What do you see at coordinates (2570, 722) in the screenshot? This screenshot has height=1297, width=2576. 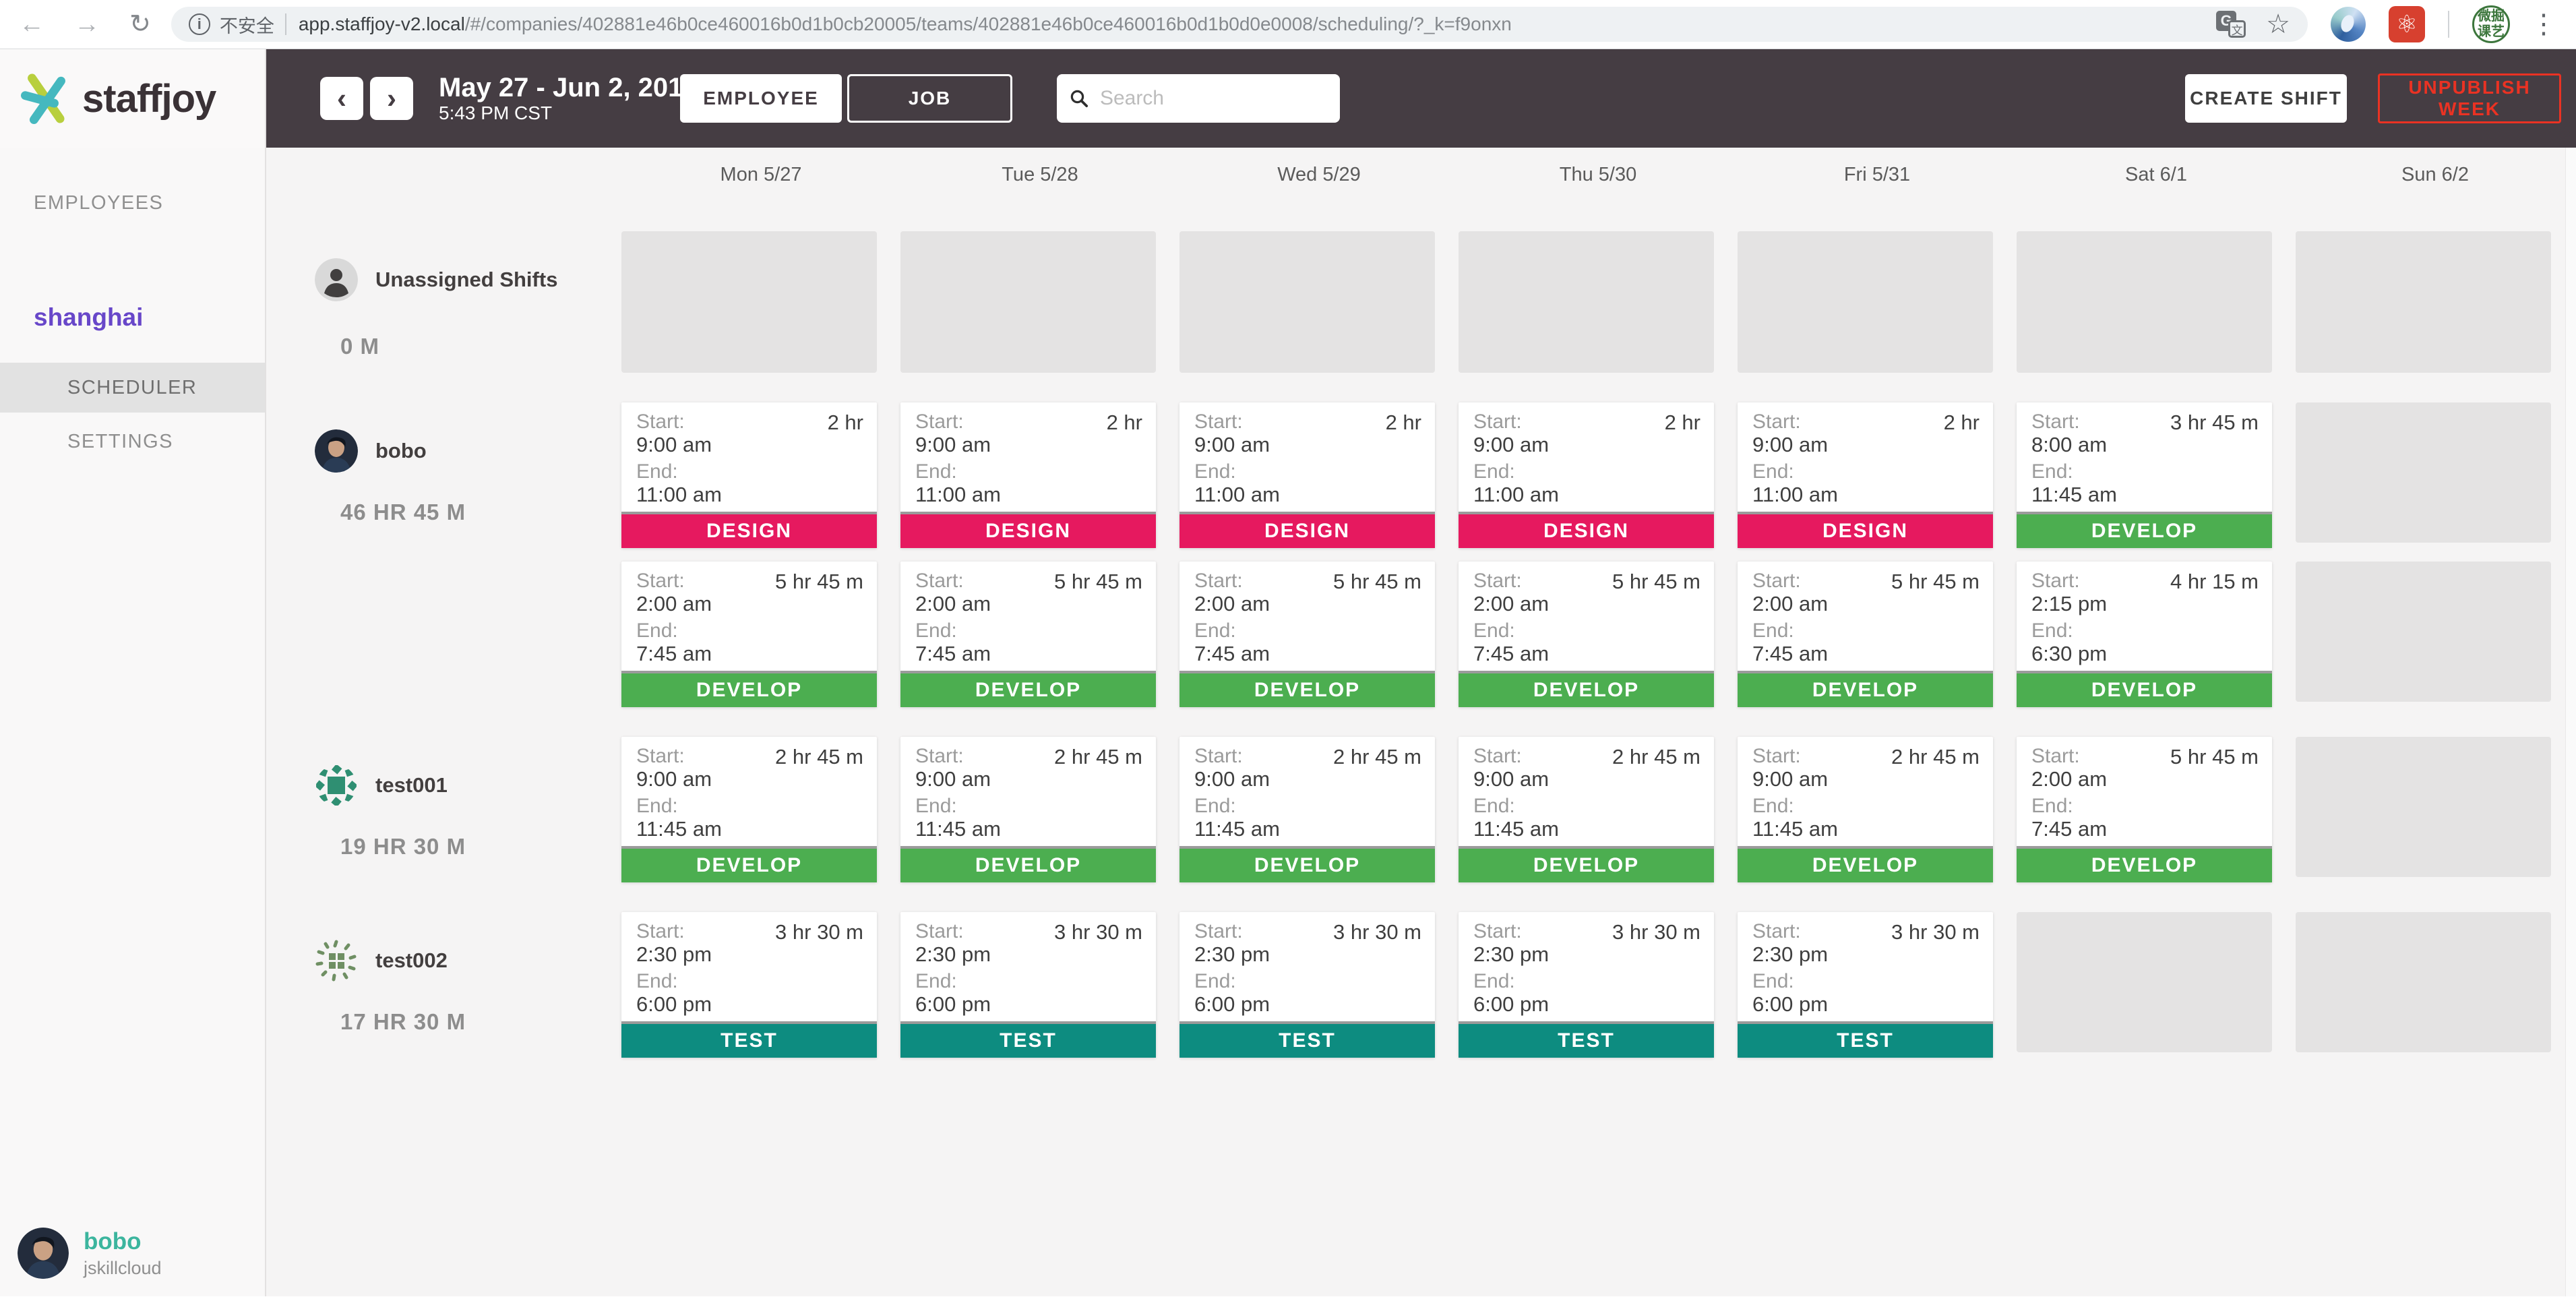 I see `scrollbar-track` at bounding box center [2570, 722].